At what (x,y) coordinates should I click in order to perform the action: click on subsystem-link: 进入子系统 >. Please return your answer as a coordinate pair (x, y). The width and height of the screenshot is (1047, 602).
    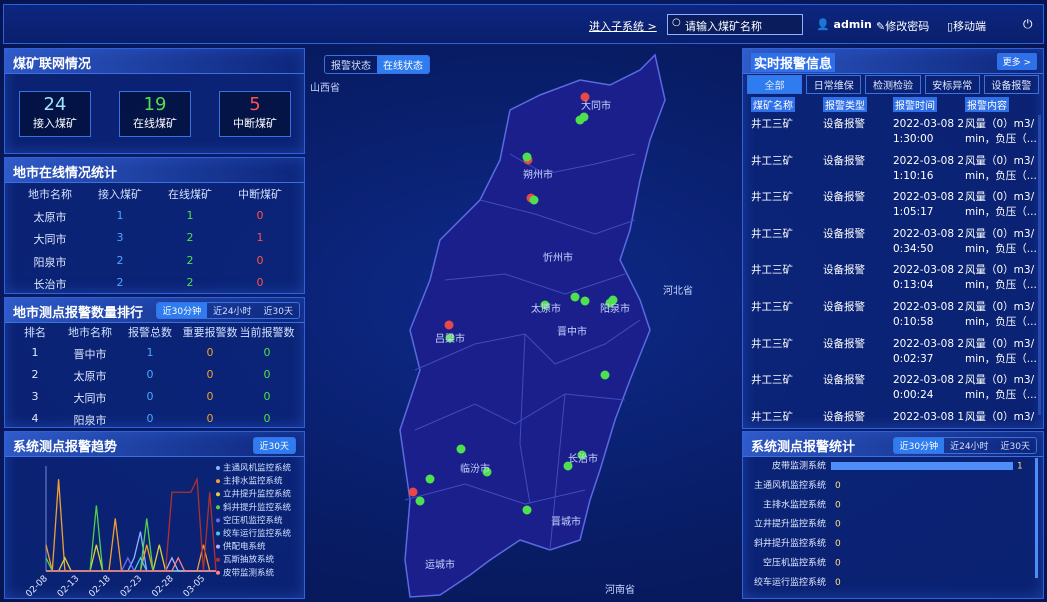
    Looking at the image, I should click on (623, 26).